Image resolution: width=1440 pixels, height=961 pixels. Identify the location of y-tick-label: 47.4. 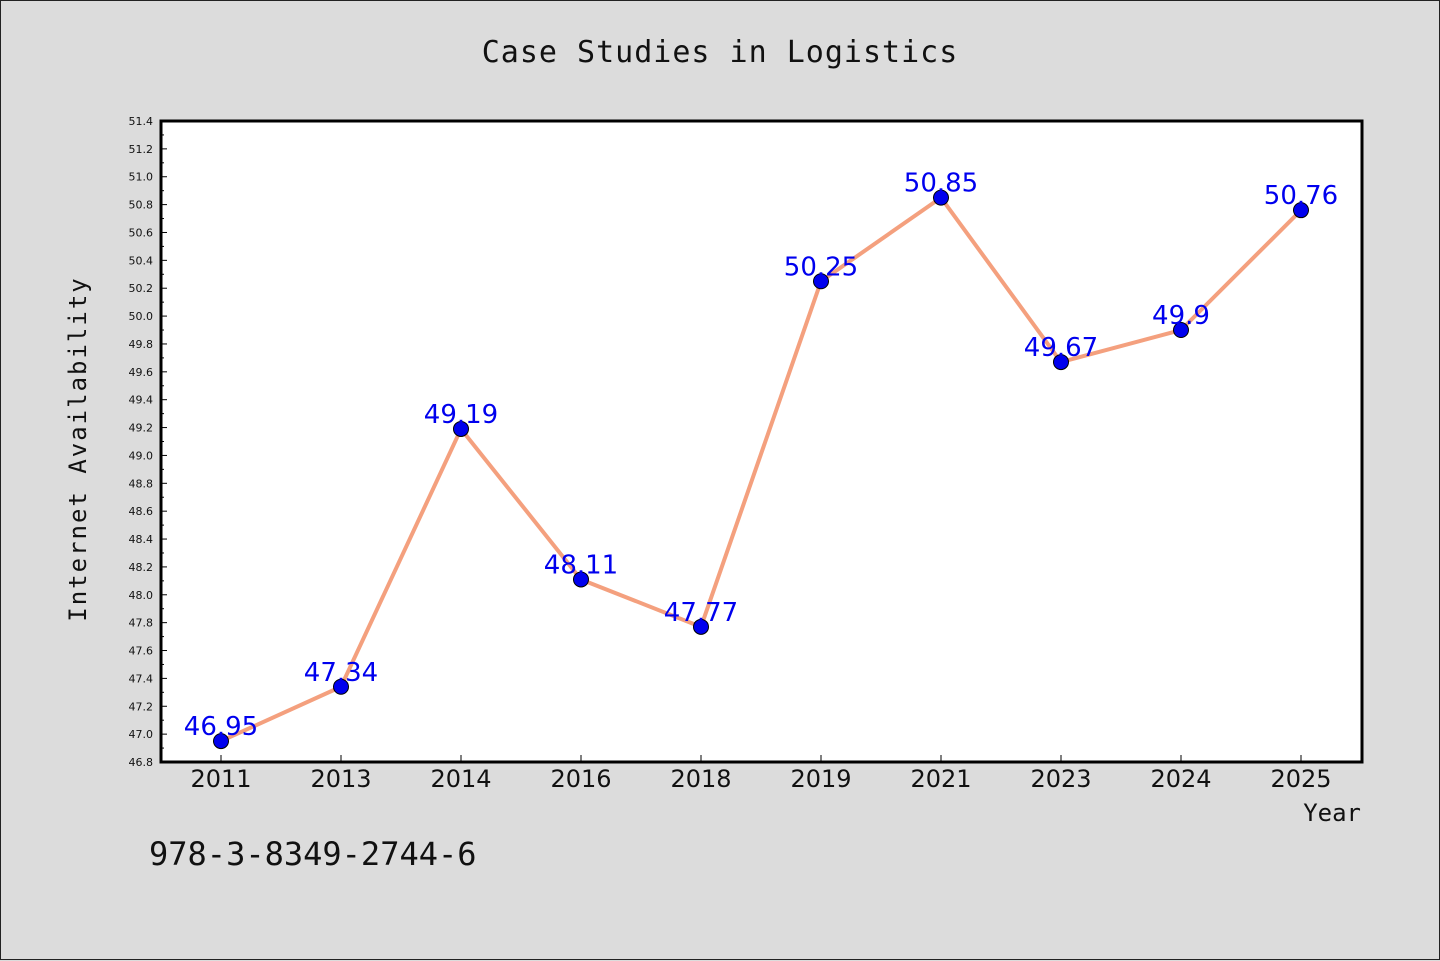
(141, 678).